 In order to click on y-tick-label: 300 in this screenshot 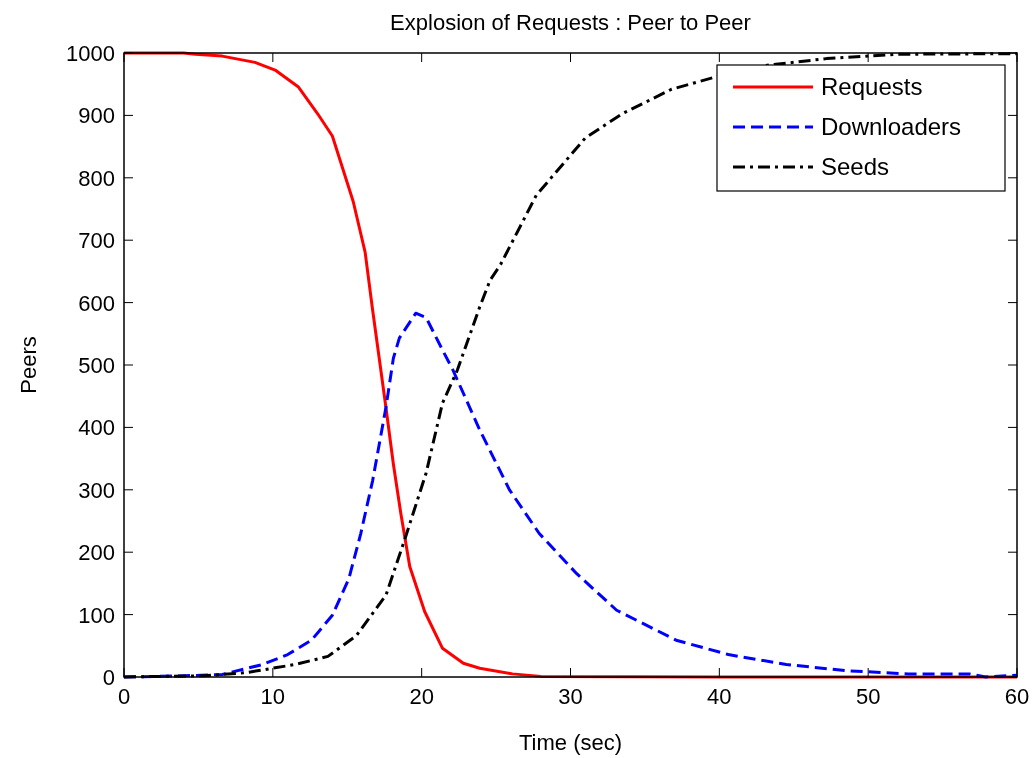, I will do `click(96, 490)`.